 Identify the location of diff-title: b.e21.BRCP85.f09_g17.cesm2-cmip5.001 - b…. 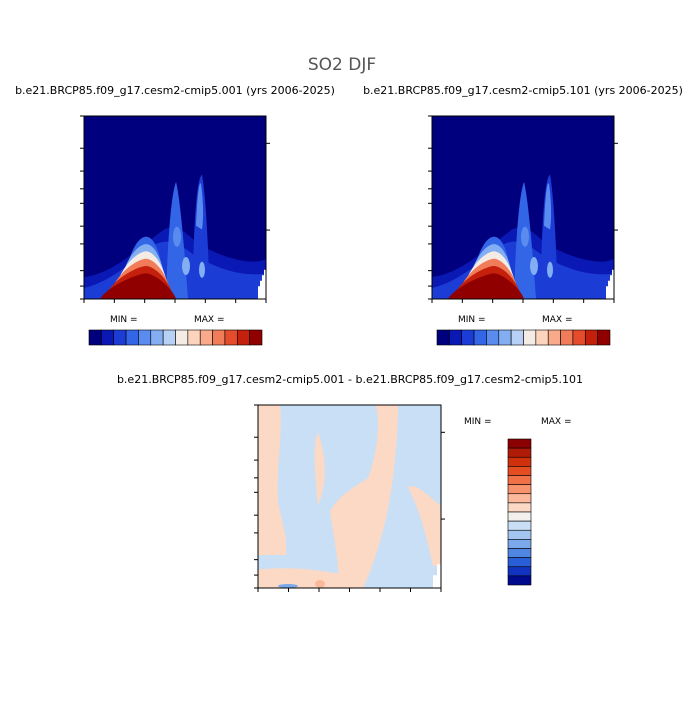
(350, 379).